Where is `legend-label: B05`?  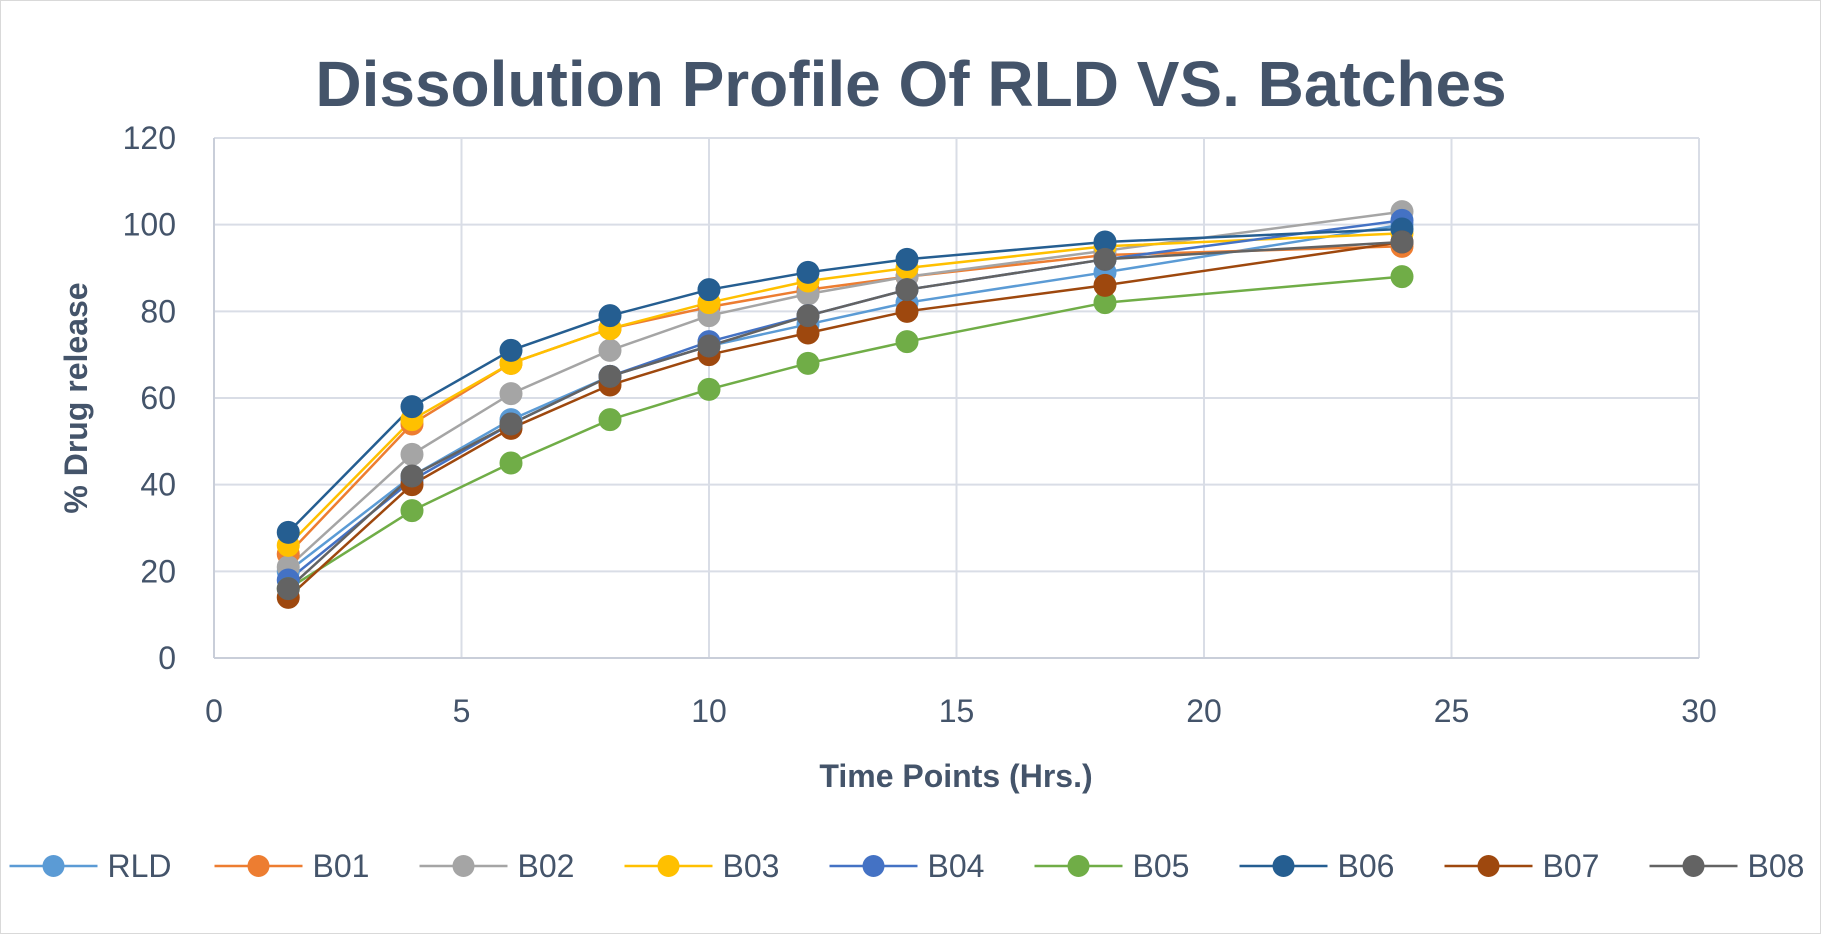 legend-label: B05 is located at coordinates (1161, 866).